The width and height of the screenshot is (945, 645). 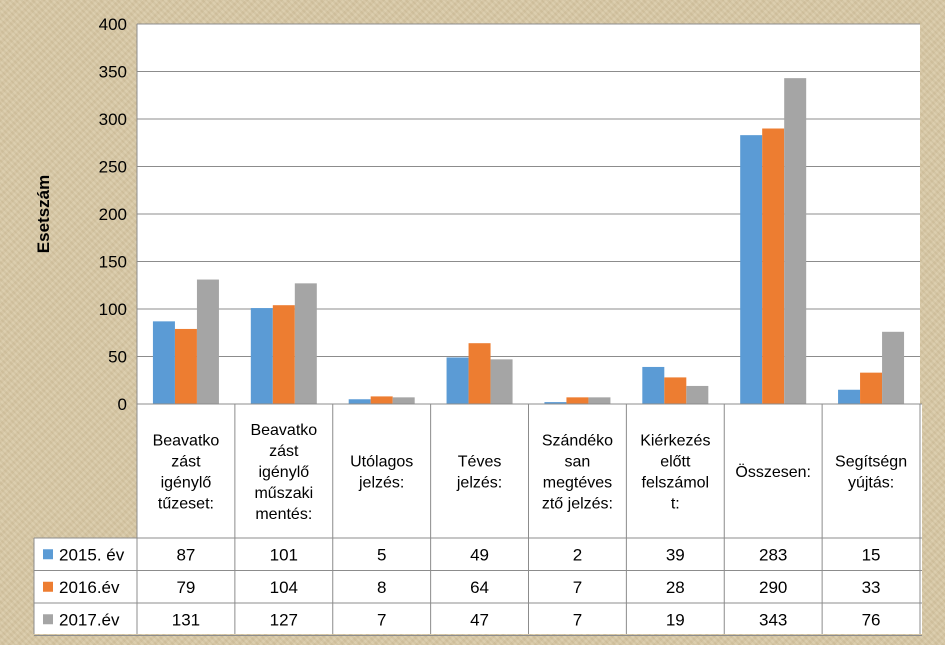 What do you see at coordinates (773, 619) in the screenshot?
I see `table-cell-value: 343` at bounding box center [773, 619].